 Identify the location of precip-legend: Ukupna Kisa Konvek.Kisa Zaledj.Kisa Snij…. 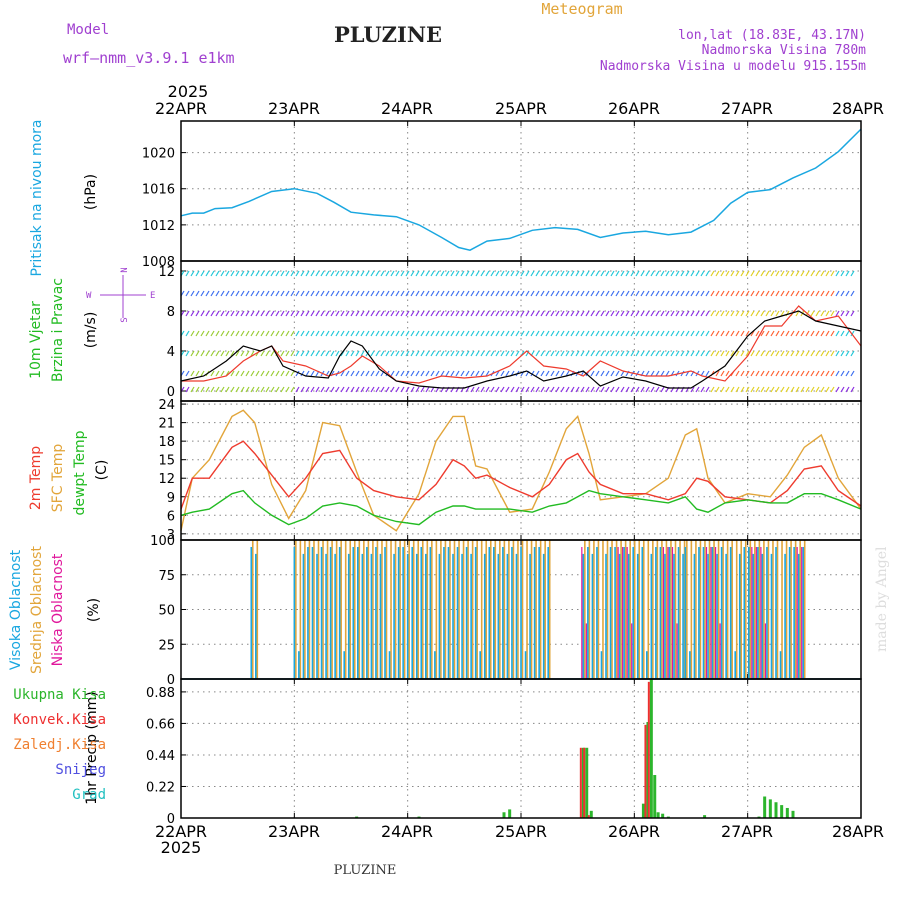
(59, 745).